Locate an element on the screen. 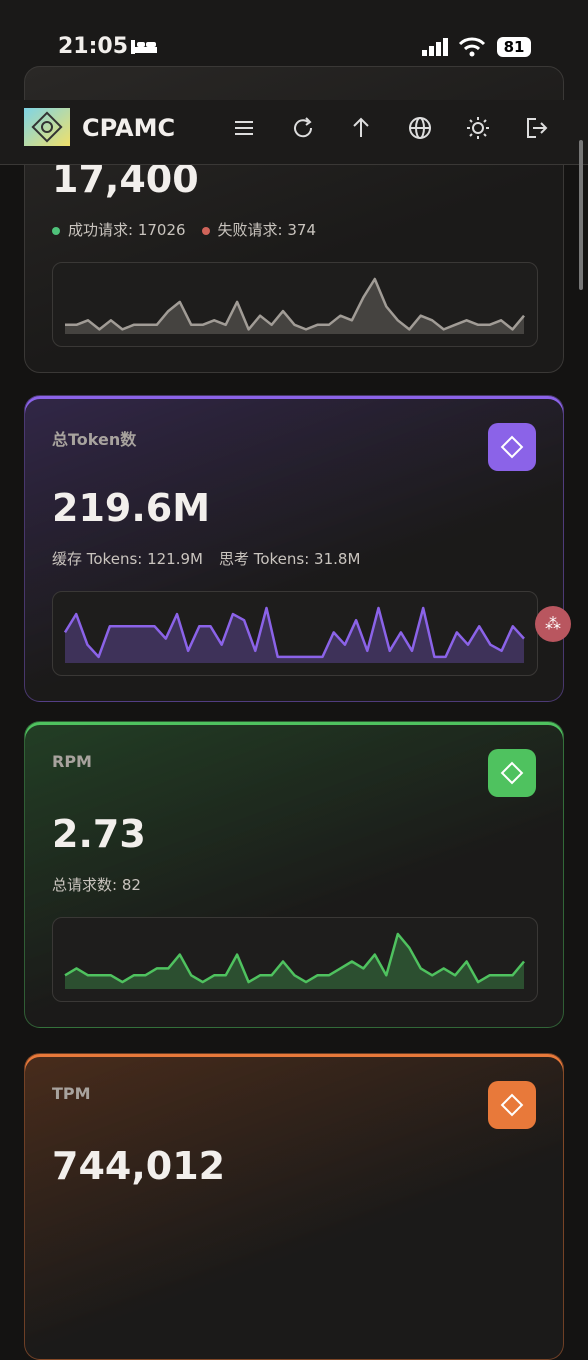  sub-text: 成功请求: 17026 is located at coordinates (127, 230).